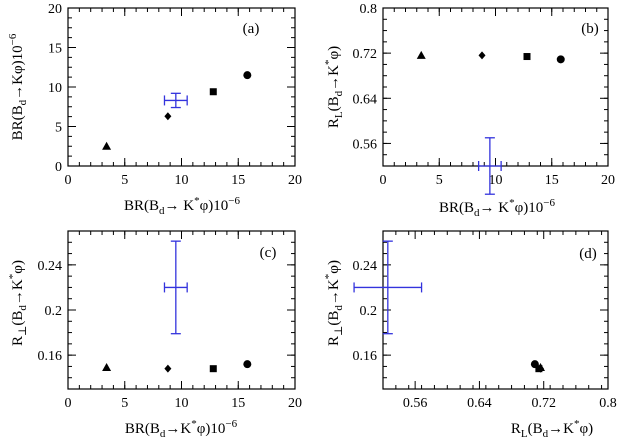 This screenshot has height=442, width=623. What do you see at coordinates (588, 254) in the screenshot?
I see `panel-d-tag: (d)` at bounding box center [588, 254].